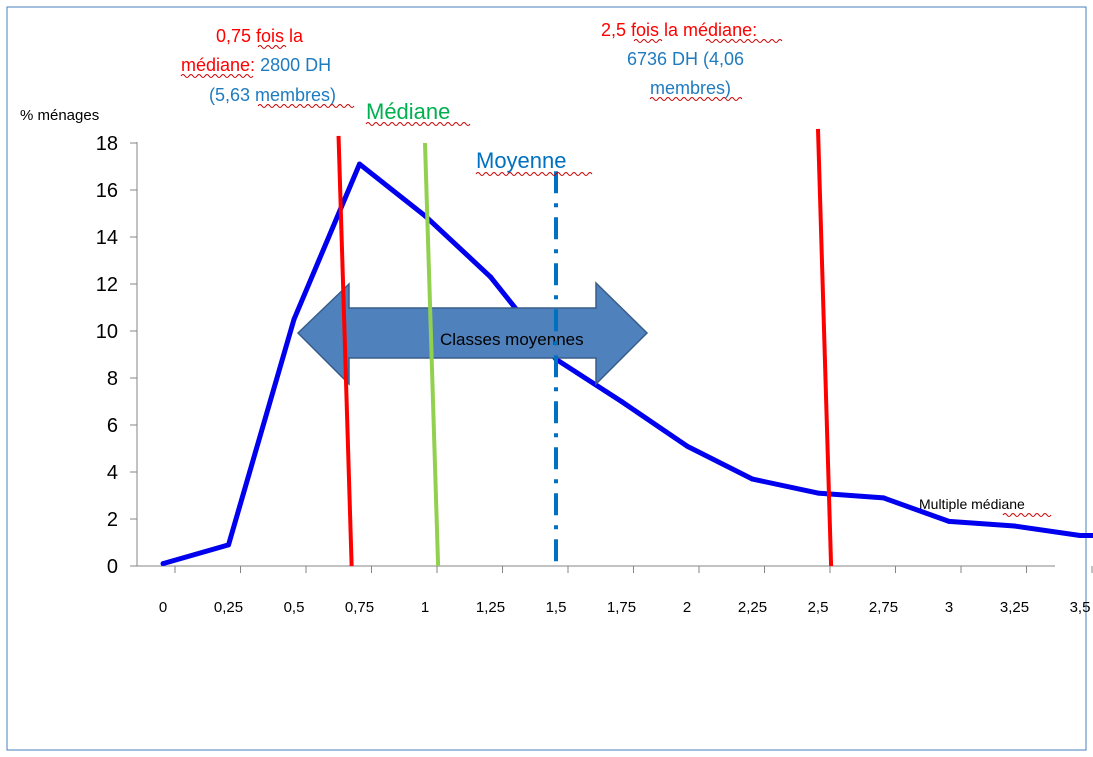 This screenshot has height=757, width=1093. I want to click on x-axis-label: Multiple médiane, so click(972, 504).